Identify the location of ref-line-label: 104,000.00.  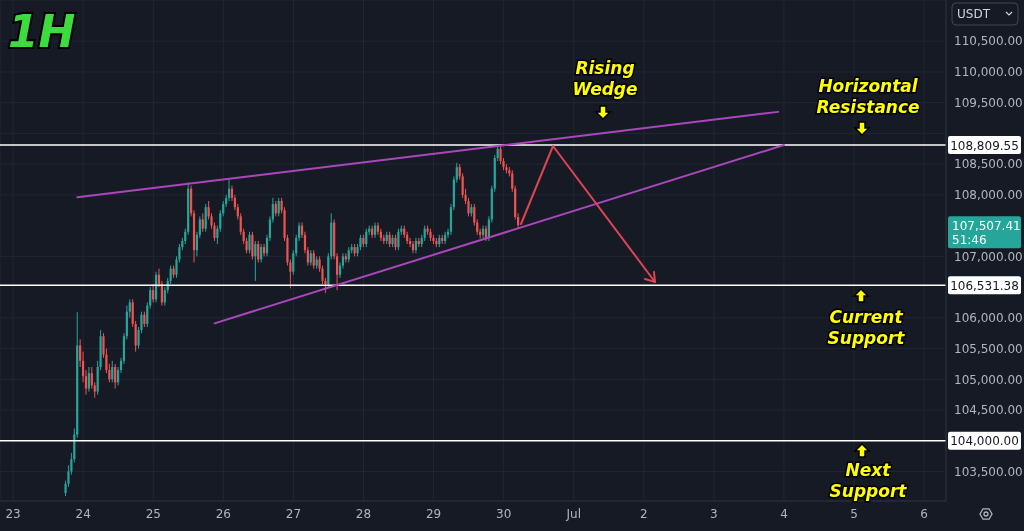
(984, 441).